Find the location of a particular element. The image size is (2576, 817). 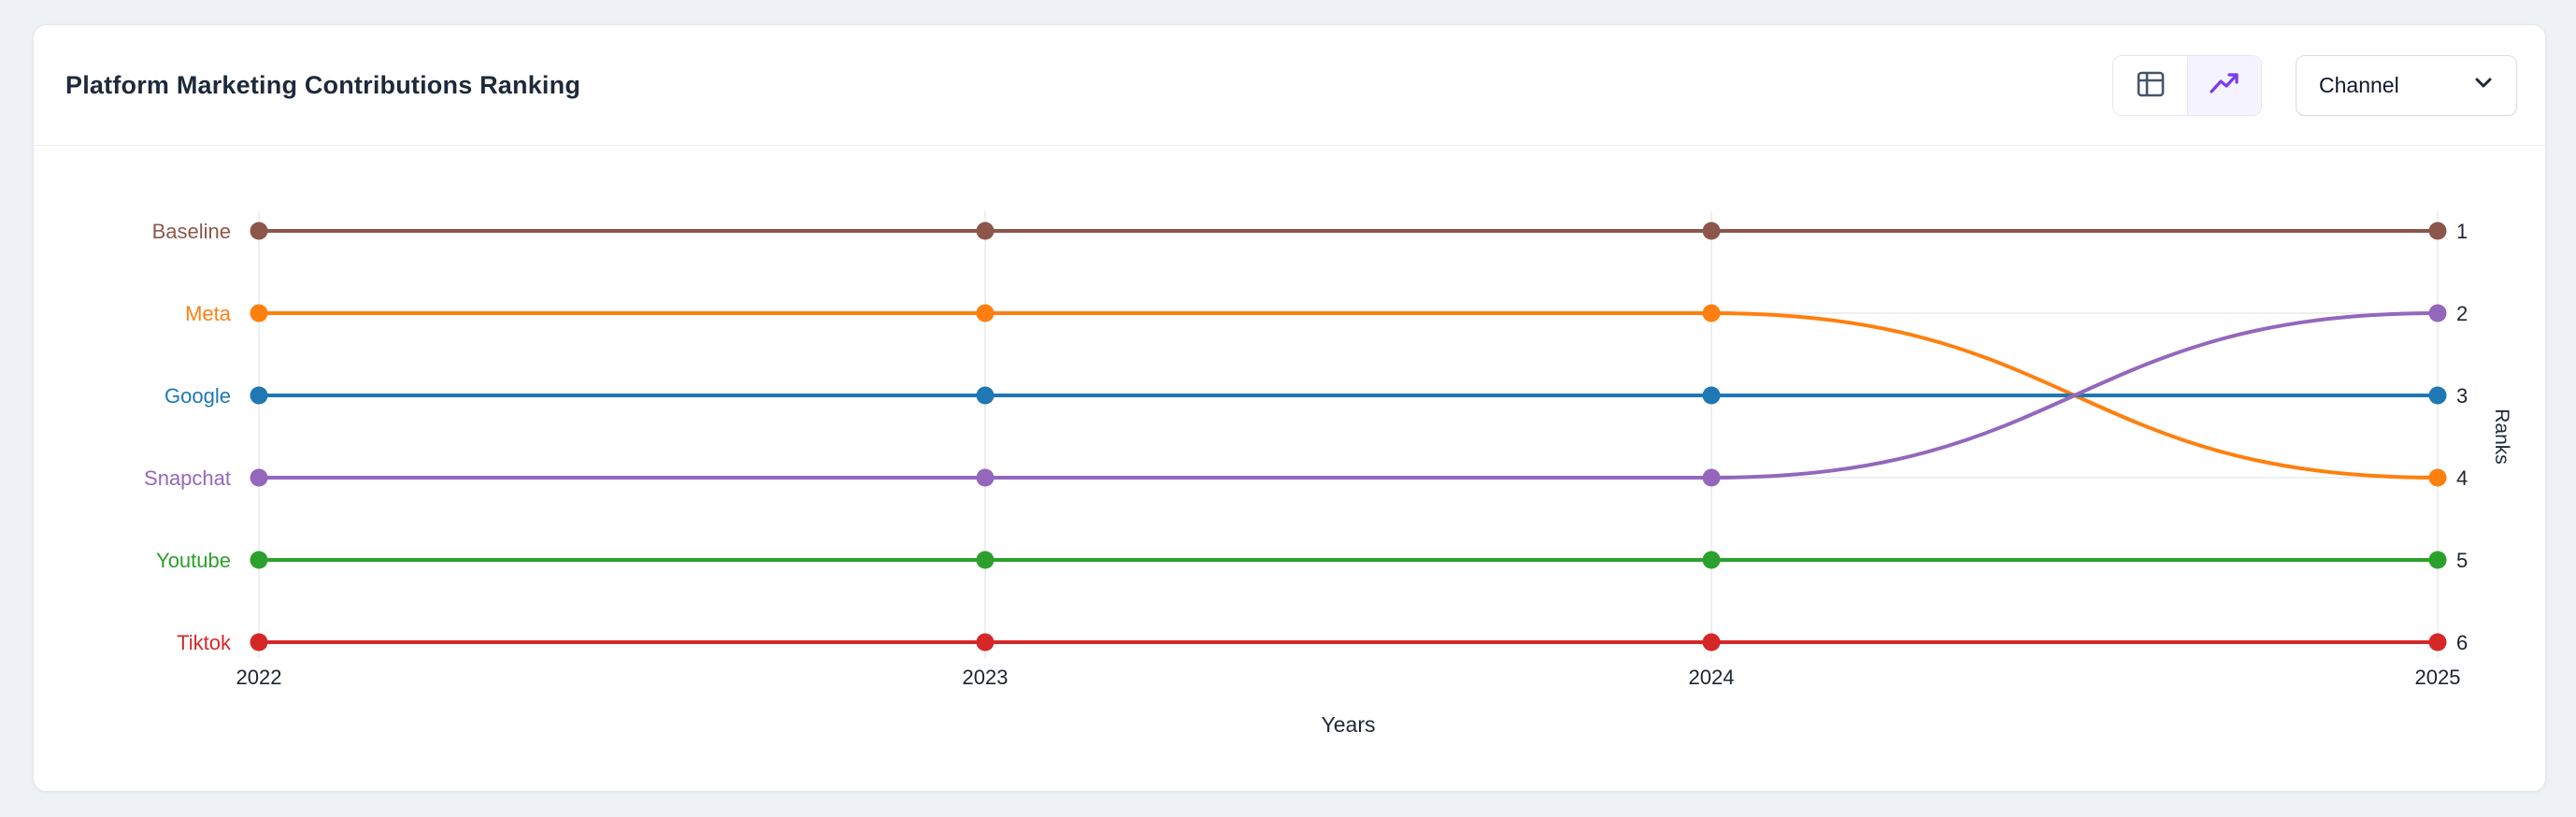

y-axis-title: Ranks is located at coordinates (2501, 436).